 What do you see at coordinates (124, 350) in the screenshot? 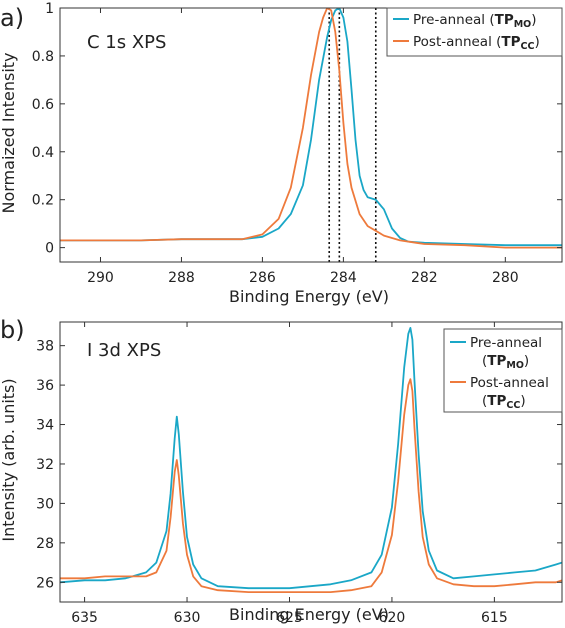
I see `chart-title: I 3d XPS` at bounding box center [124, 350].